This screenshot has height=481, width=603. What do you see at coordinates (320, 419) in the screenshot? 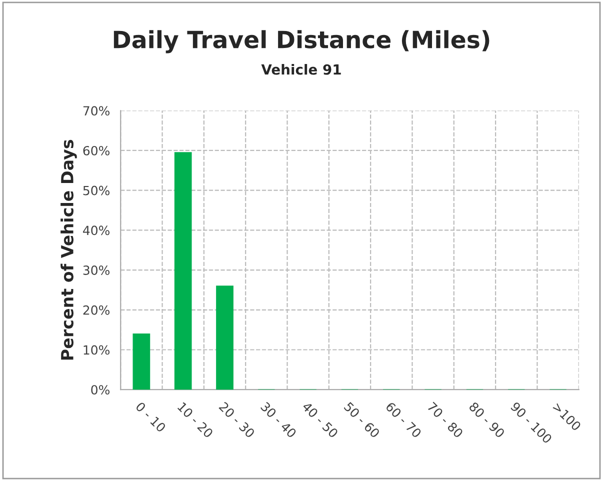
I see `x-tick-label: 40 - 50` at bounding box center [320, 419].